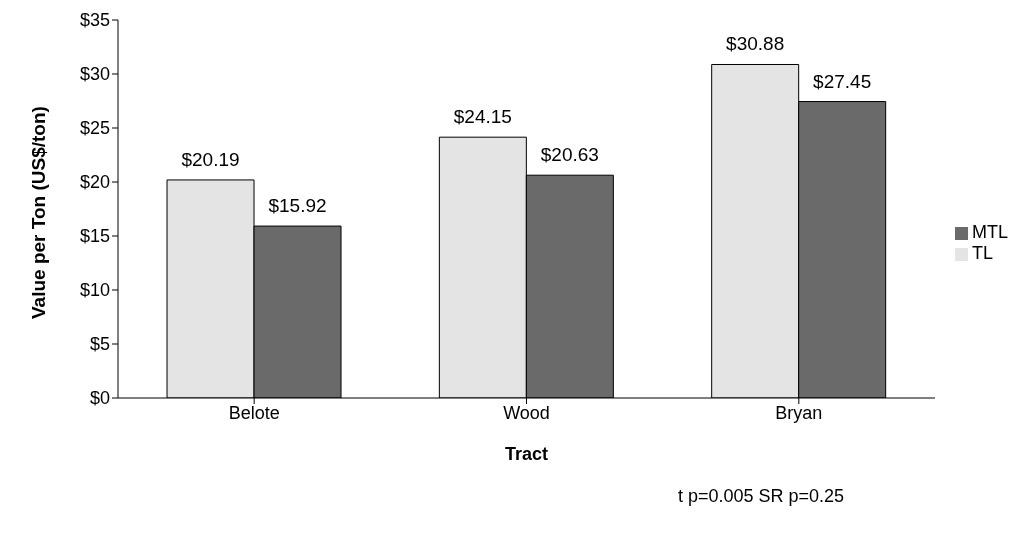 The image size is (1036, 538). I want to click on data-label: $15.92, so click(297, 206).